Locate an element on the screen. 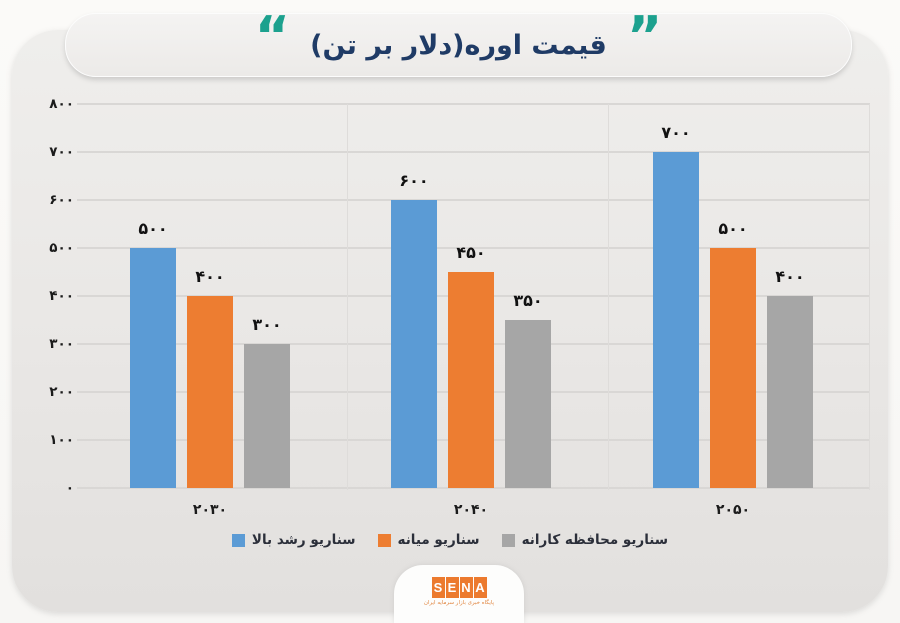 Image resolution: width=900 pixels, height=623 pixels. y-axis-tick-label: ۴۰۰ is located at coordinates (61, 296).